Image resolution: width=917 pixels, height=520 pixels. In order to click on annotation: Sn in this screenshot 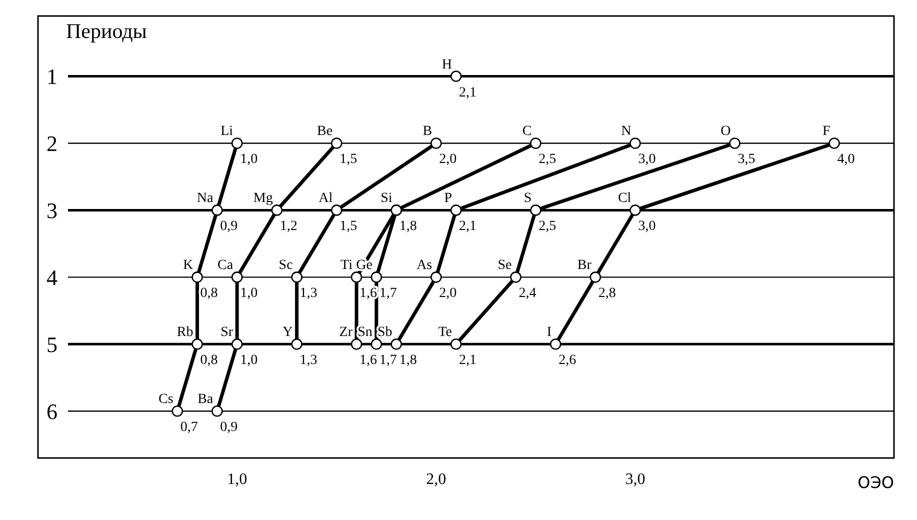, I will do `click(365, 332)`.